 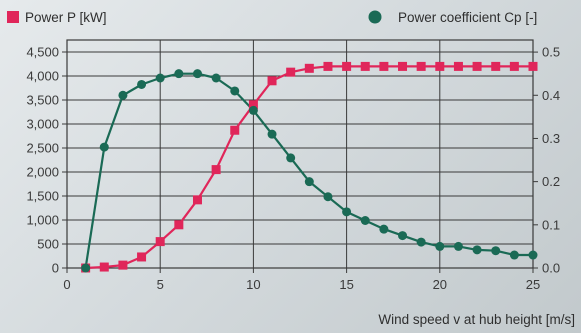 I want to click on y-left-tick-label: 1,500, so click(x=42, y=196).